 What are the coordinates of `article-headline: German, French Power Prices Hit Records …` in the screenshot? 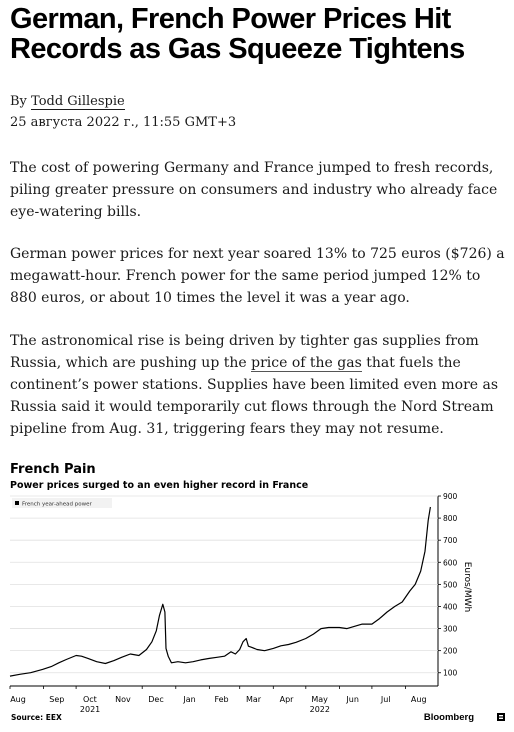 It's located at (237, 34).